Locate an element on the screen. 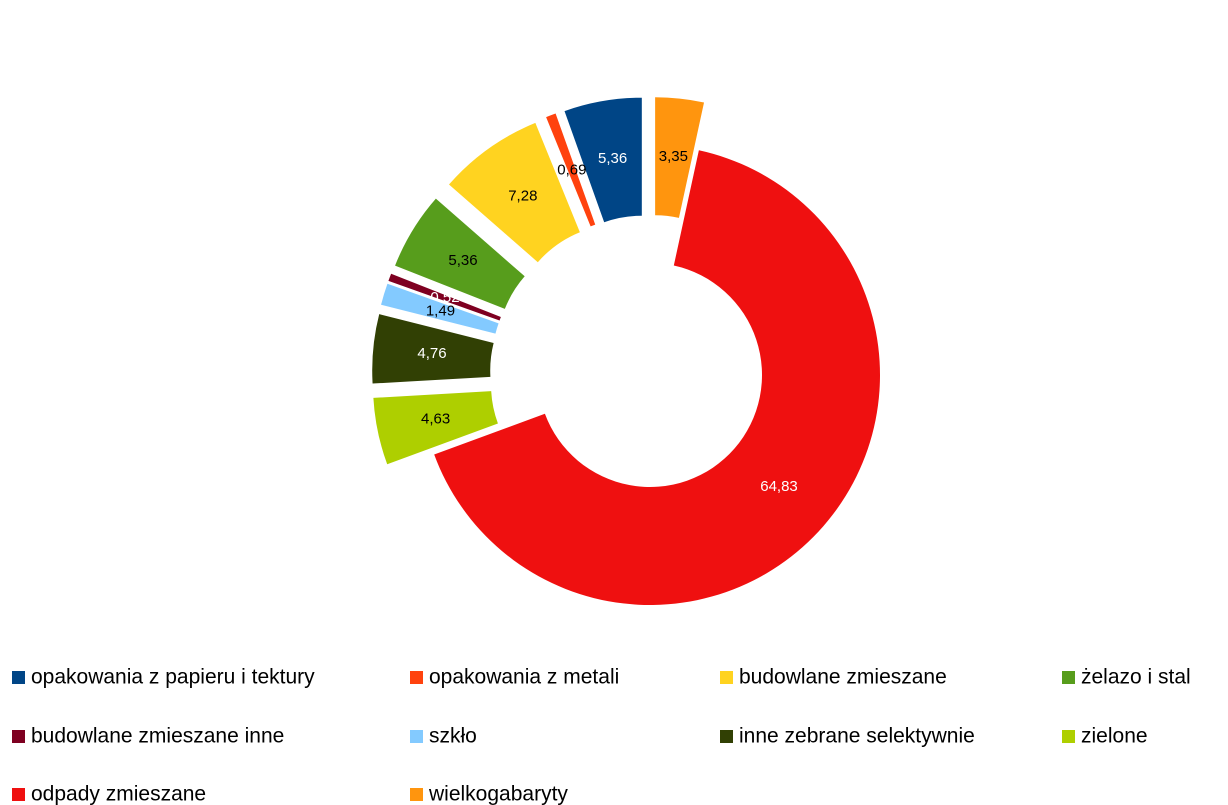  legend-label: budowlane zmieszane is located at coordinates (843, 677).